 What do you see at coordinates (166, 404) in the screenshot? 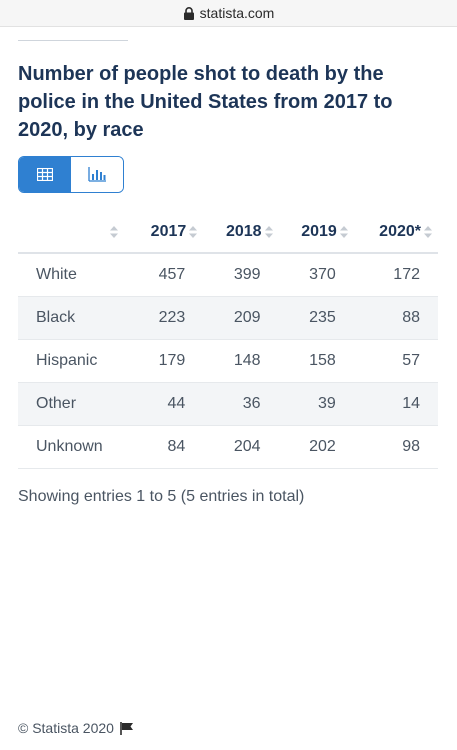
I see `table-cell: 44` at bounding box center [166, 404].